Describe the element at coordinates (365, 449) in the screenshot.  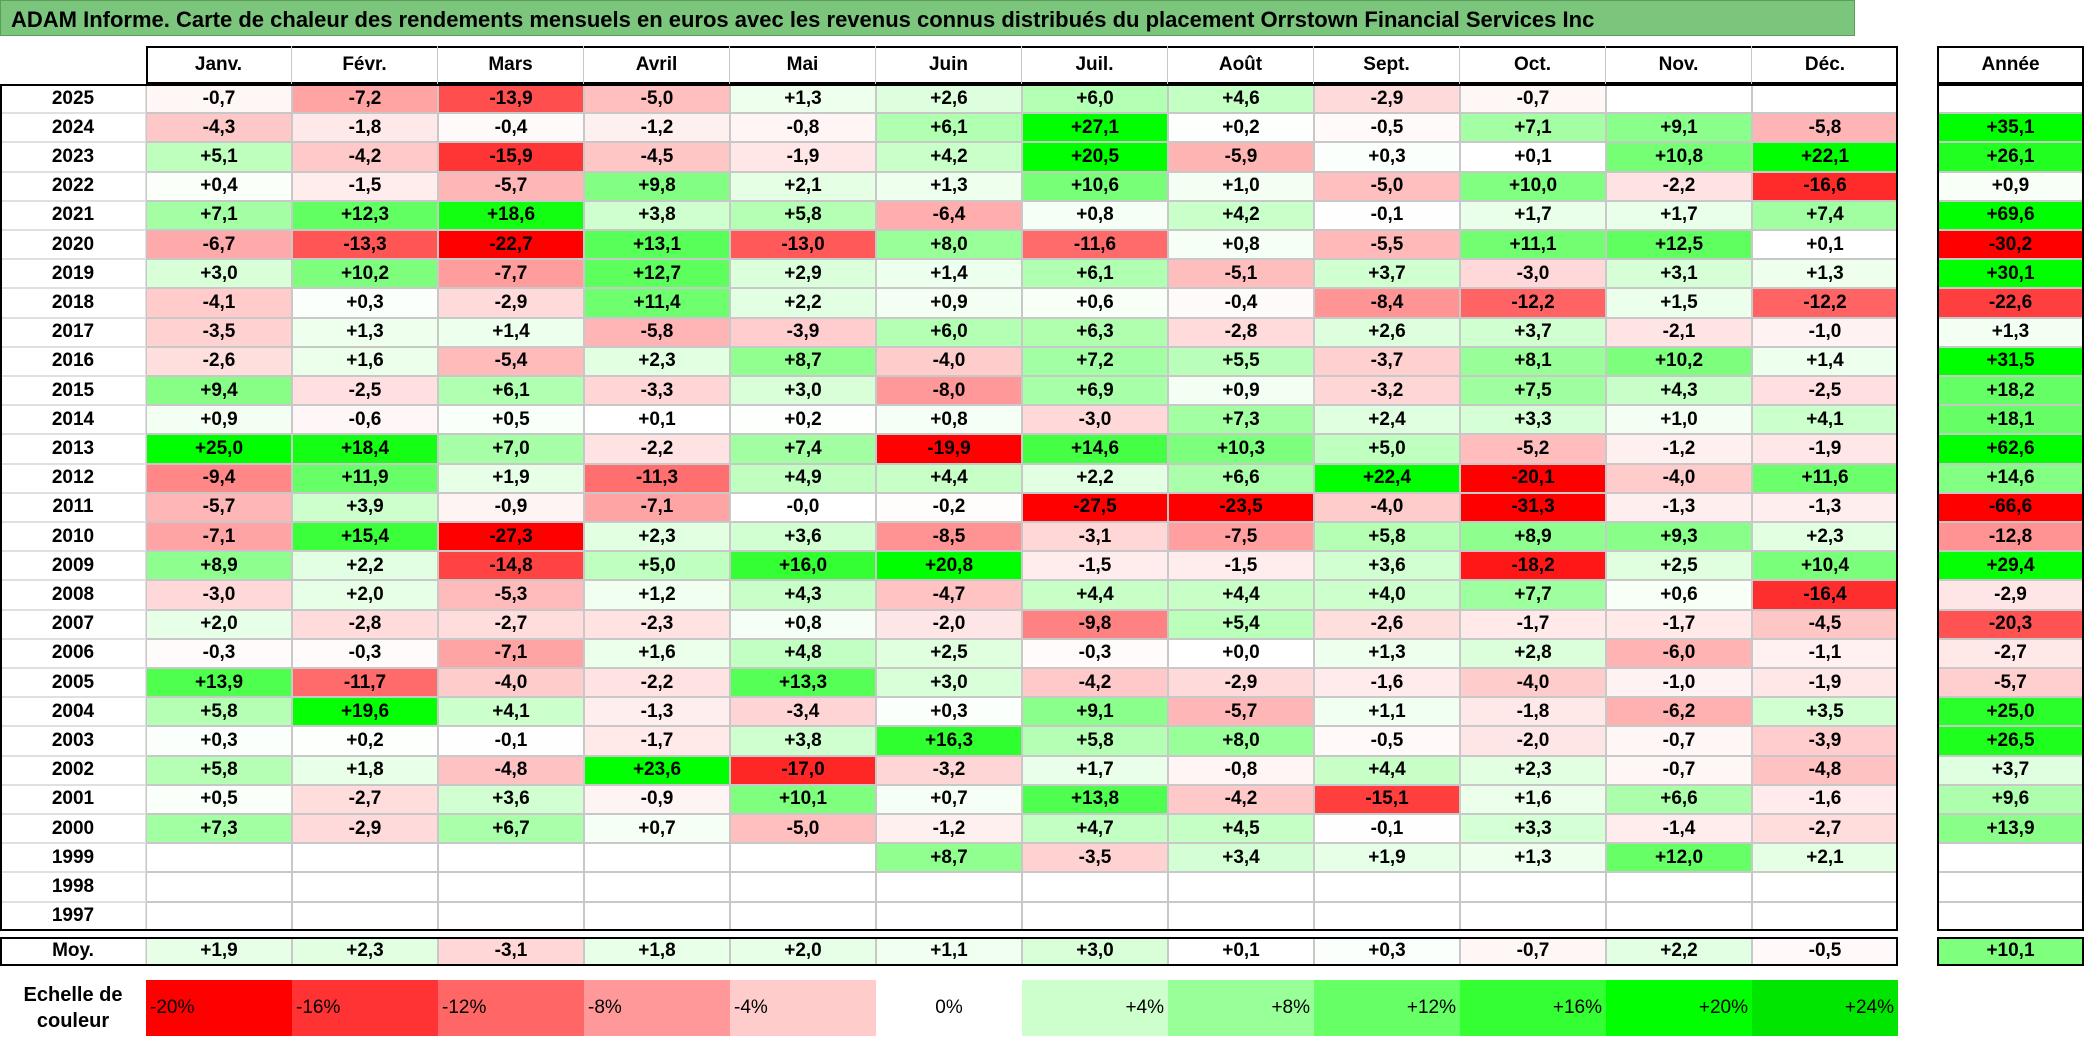
I see `month-return-cell: +18,4` at that location.